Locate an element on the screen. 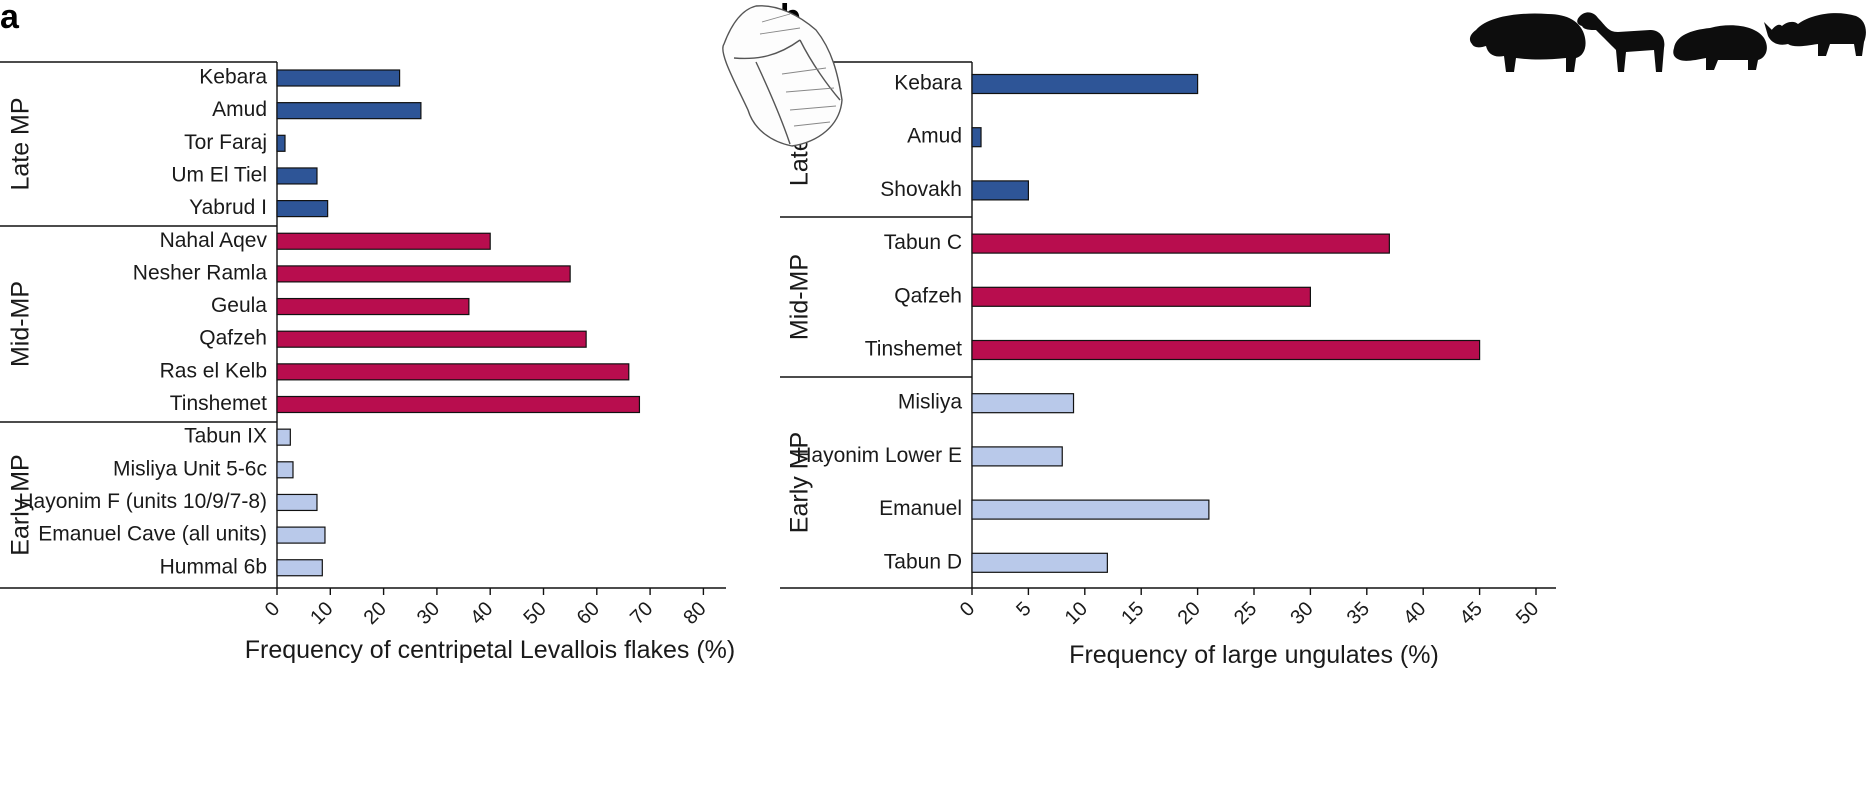 Image resolution: width=1873 pixels, height=796 pixels. category-label: Misliya Unit 5-6c is located at coordinates (190, 468).